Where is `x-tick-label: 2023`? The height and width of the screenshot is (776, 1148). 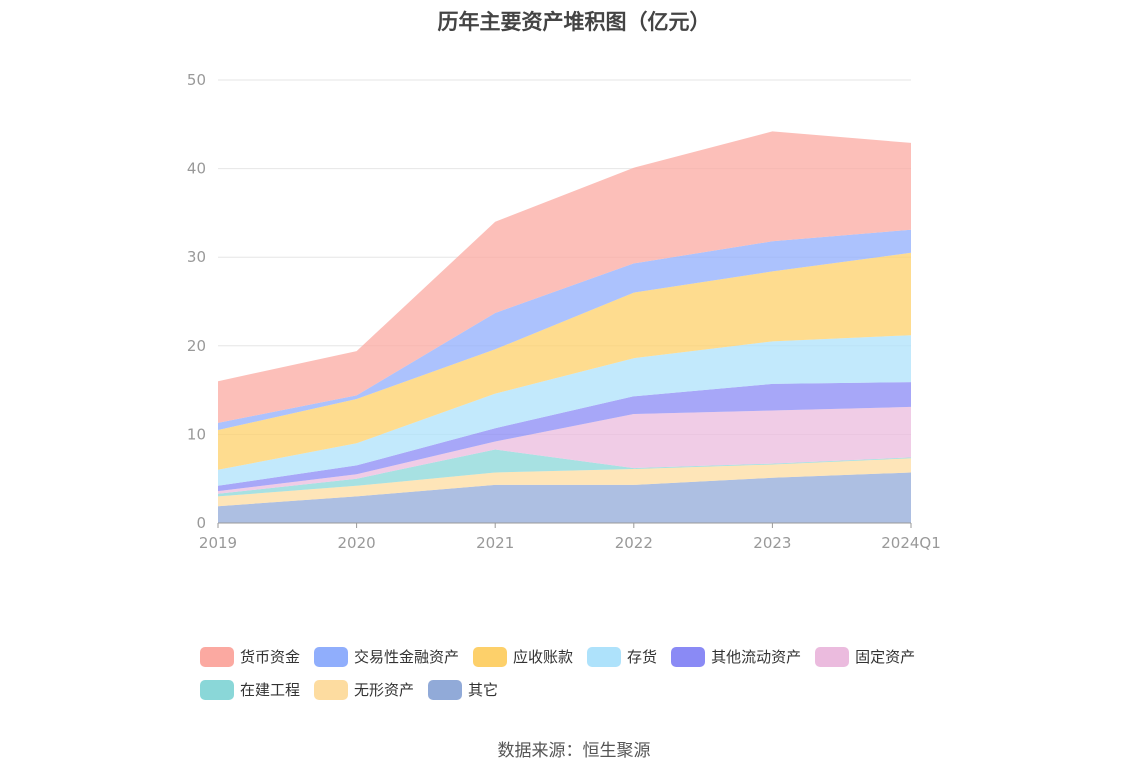
x-tick-label: 2023 is located at coordinates (772, 543).